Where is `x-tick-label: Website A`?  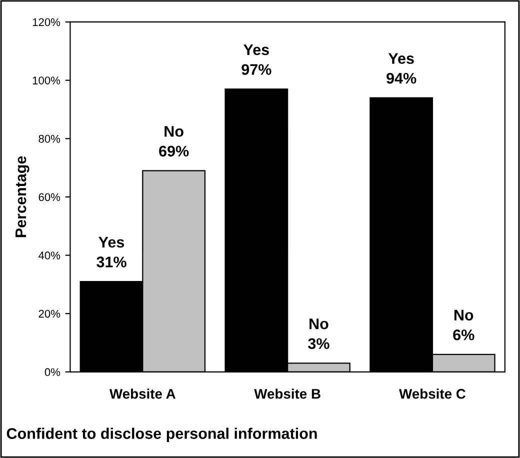 x-tick-label: Website A is located at coordinates (142, 393).